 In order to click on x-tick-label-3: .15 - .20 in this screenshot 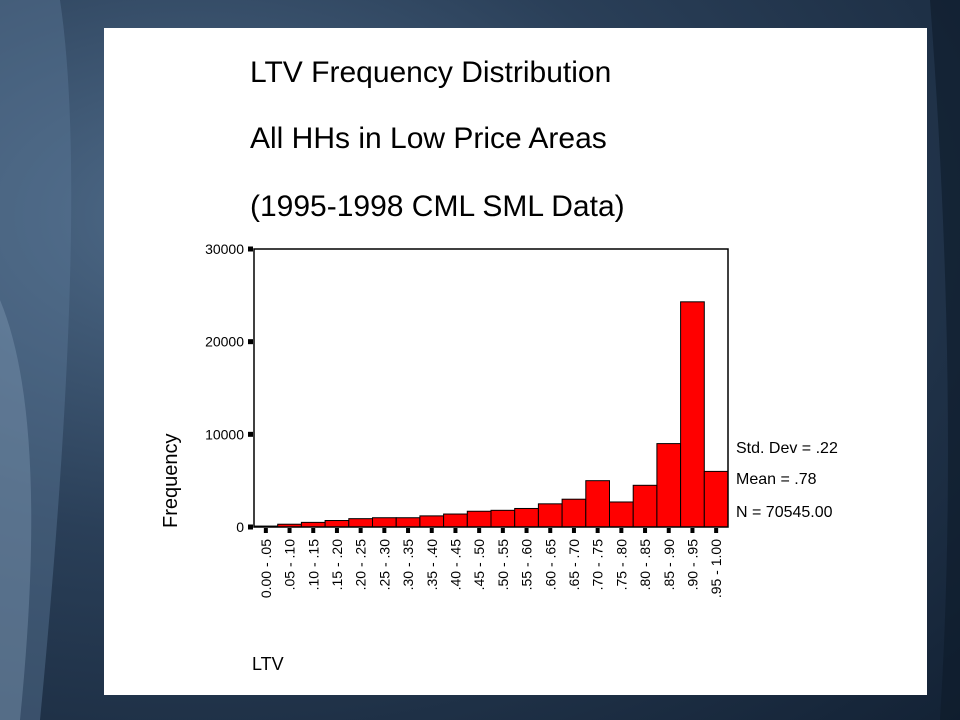, I will do `click(337, 565)`.